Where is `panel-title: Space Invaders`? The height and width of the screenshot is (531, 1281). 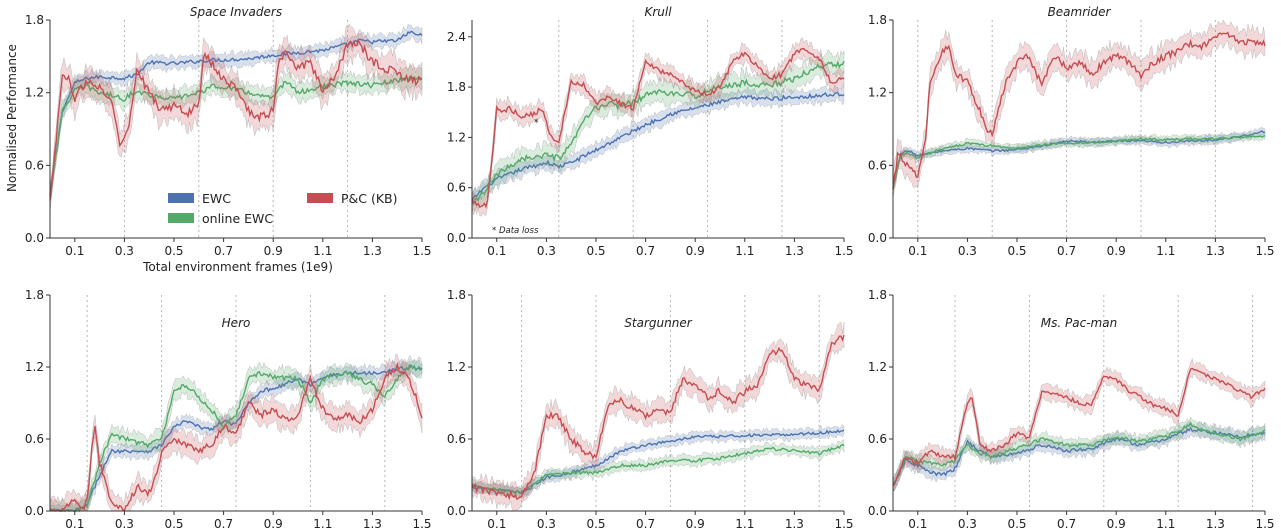
panel-title: Space Invaders is located at coordinates (236, 12).